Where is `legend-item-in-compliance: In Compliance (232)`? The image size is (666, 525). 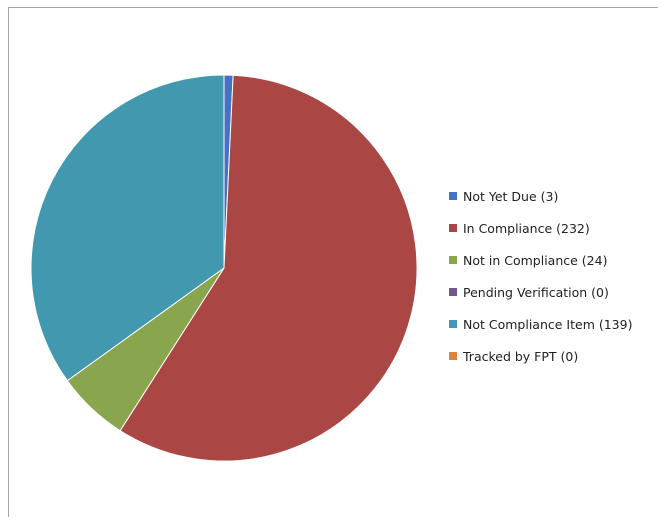 legend-item-in-compliance: In Compliance (232) is located at coordinates (540, 228).